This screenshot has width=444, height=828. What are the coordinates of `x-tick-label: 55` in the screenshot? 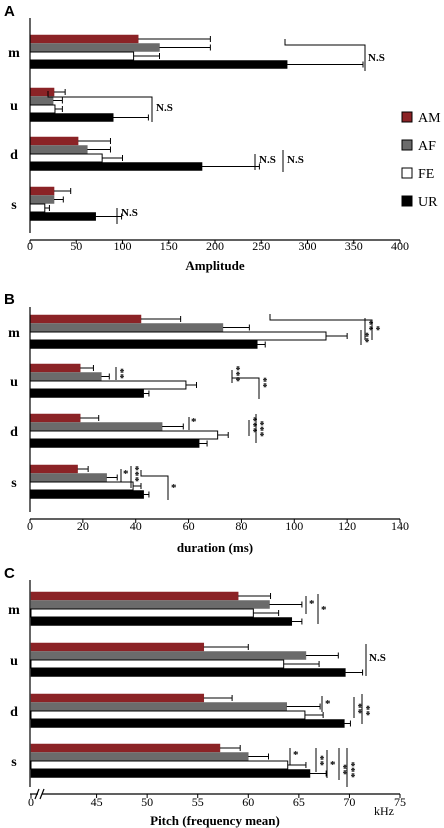 It's located at (198, 802).